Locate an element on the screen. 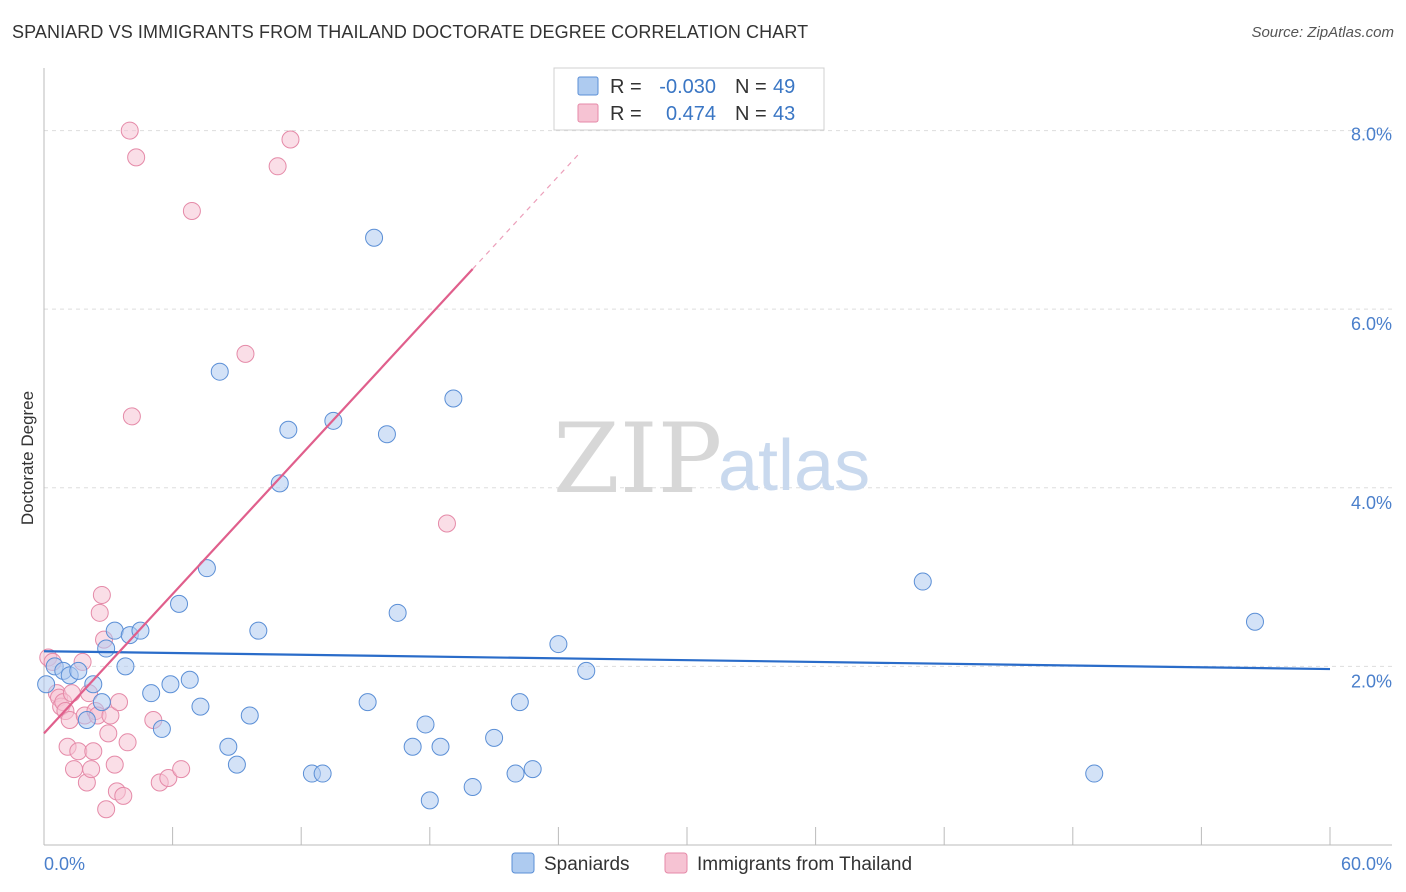 The image size is (1406, 892). y-tick-label-0: 2.0% is located at coordinates (1371, 681).